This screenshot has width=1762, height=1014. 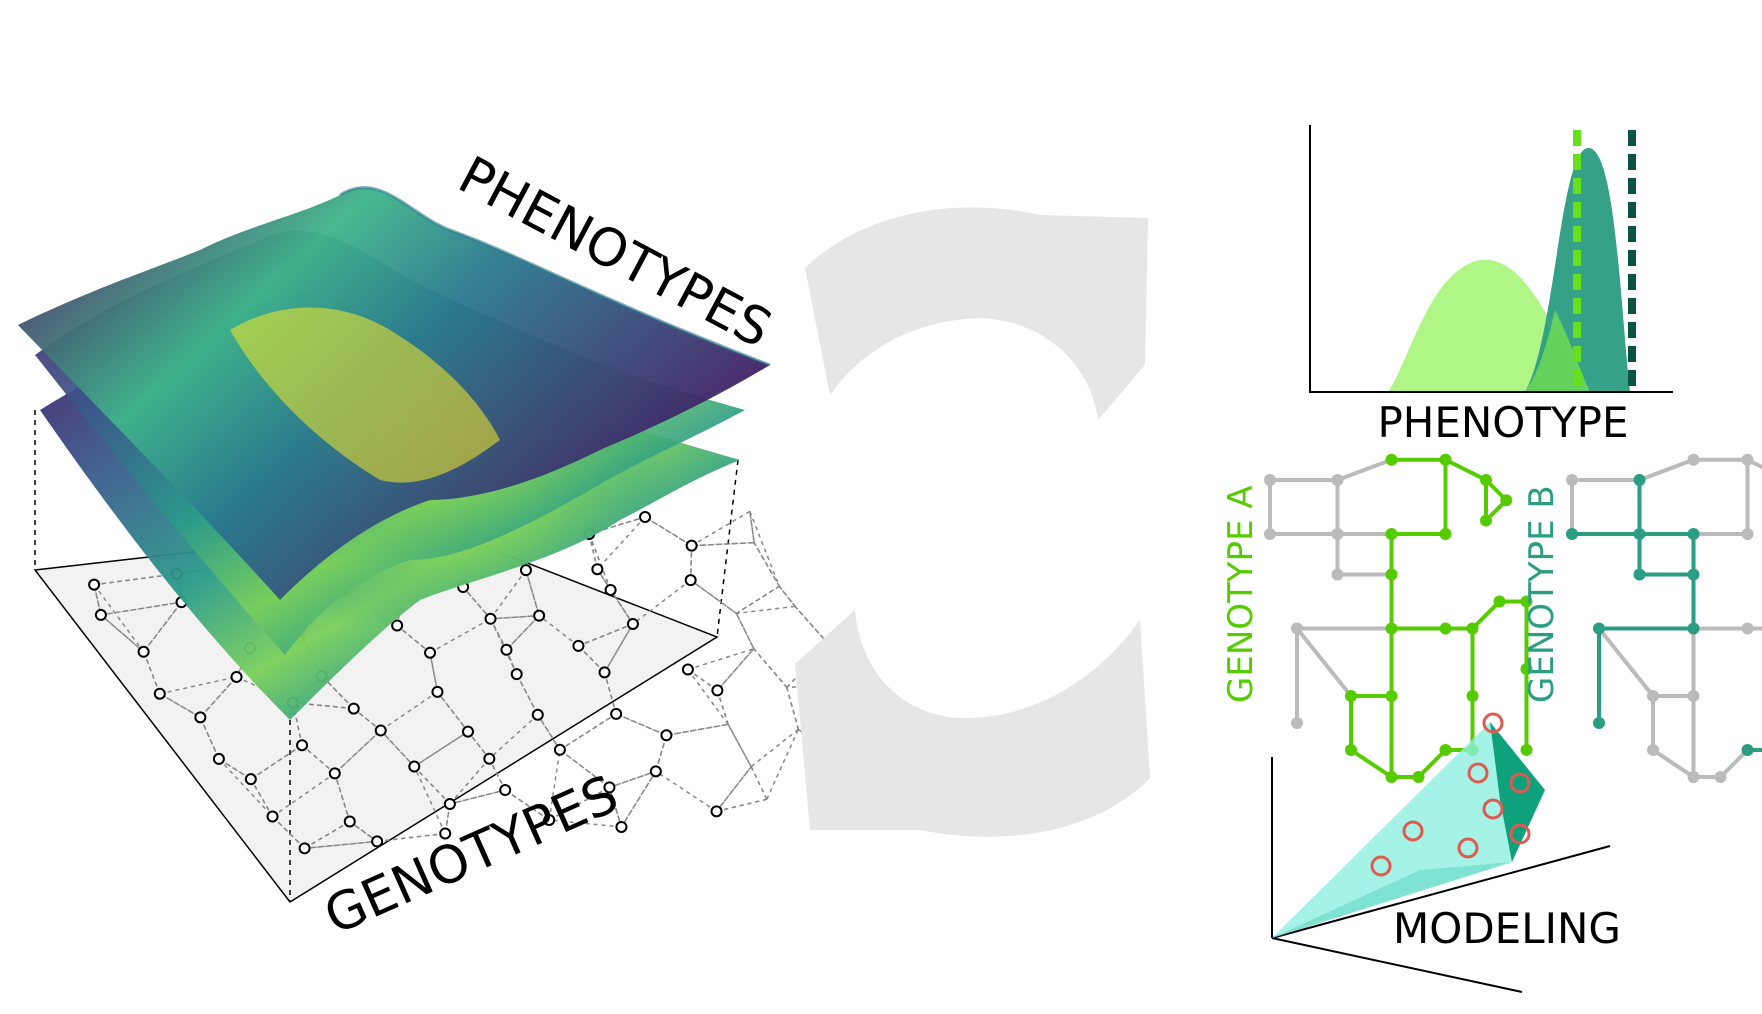 I want to click on cycle-arrow-bottom, so click(x=972, y=723).